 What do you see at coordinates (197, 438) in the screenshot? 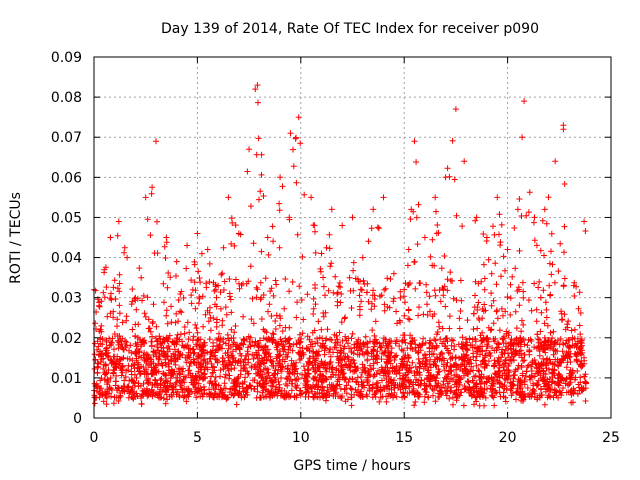
I see `x-tick-label: 5` at bounding box center [197, 438].